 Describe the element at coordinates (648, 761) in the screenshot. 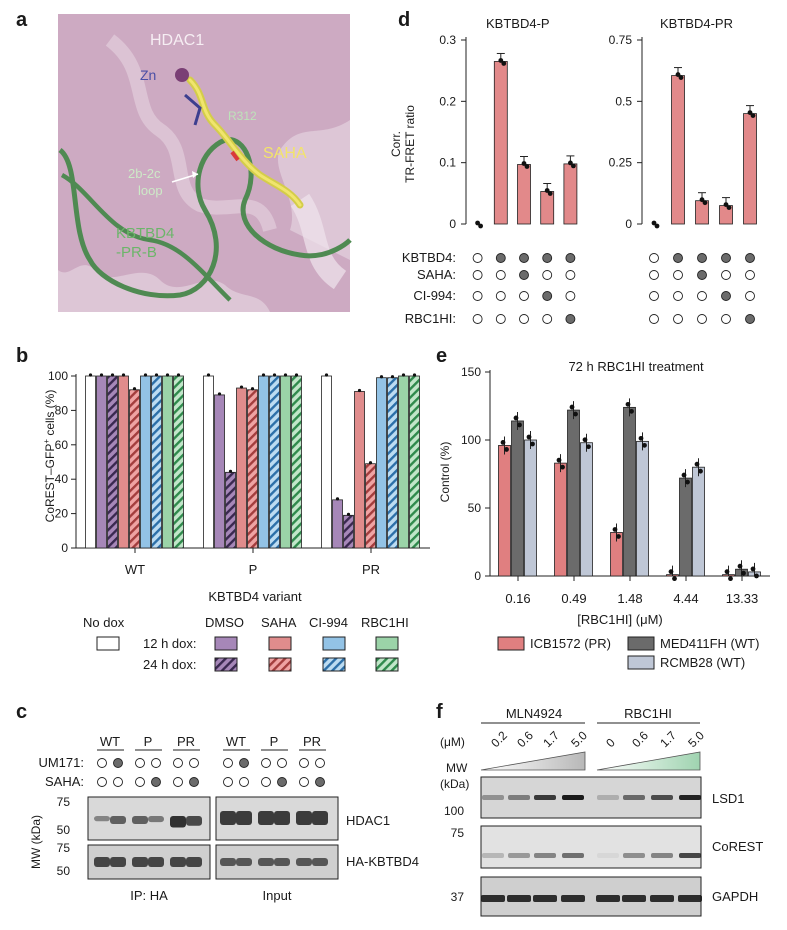

I see `f-rbc-ramp` at that location.